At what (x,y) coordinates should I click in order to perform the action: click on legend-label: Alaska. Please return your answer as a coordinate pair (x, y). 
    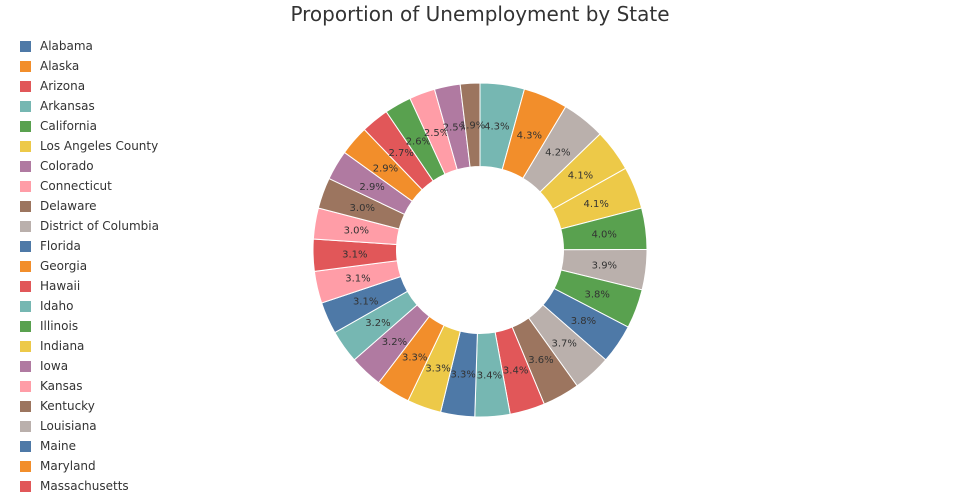
    Looking at the image, I should click on (60, 66).